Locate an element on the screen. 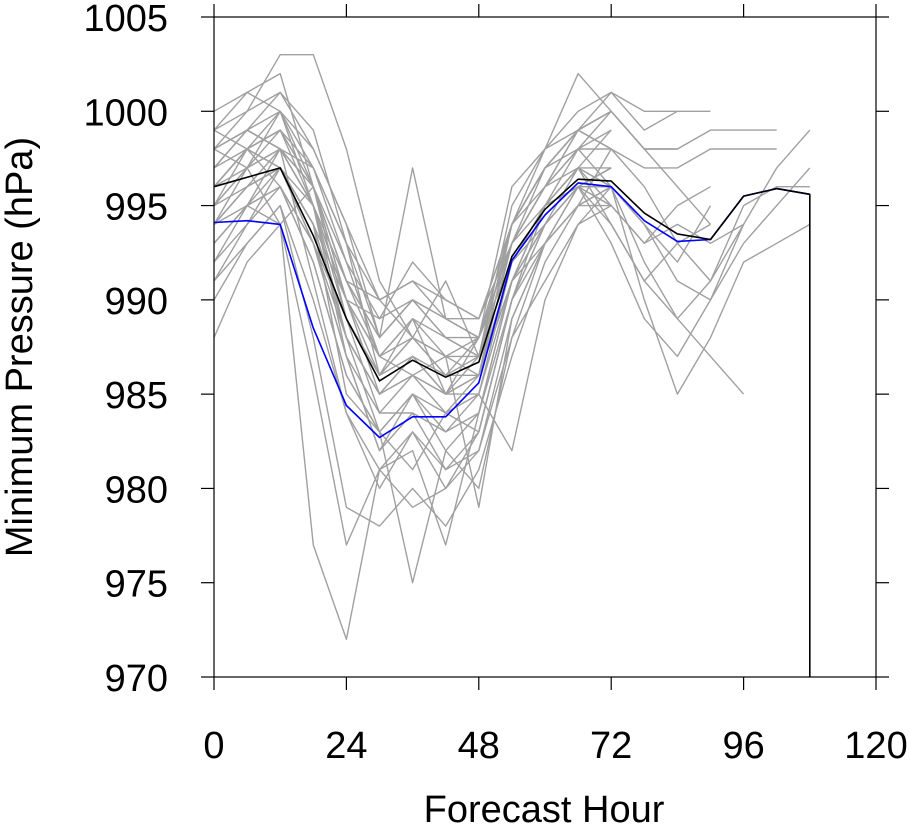 The height and width of the screenshot is (827, 910). x-tick-label: 24 is located at coordinates (346, 746).